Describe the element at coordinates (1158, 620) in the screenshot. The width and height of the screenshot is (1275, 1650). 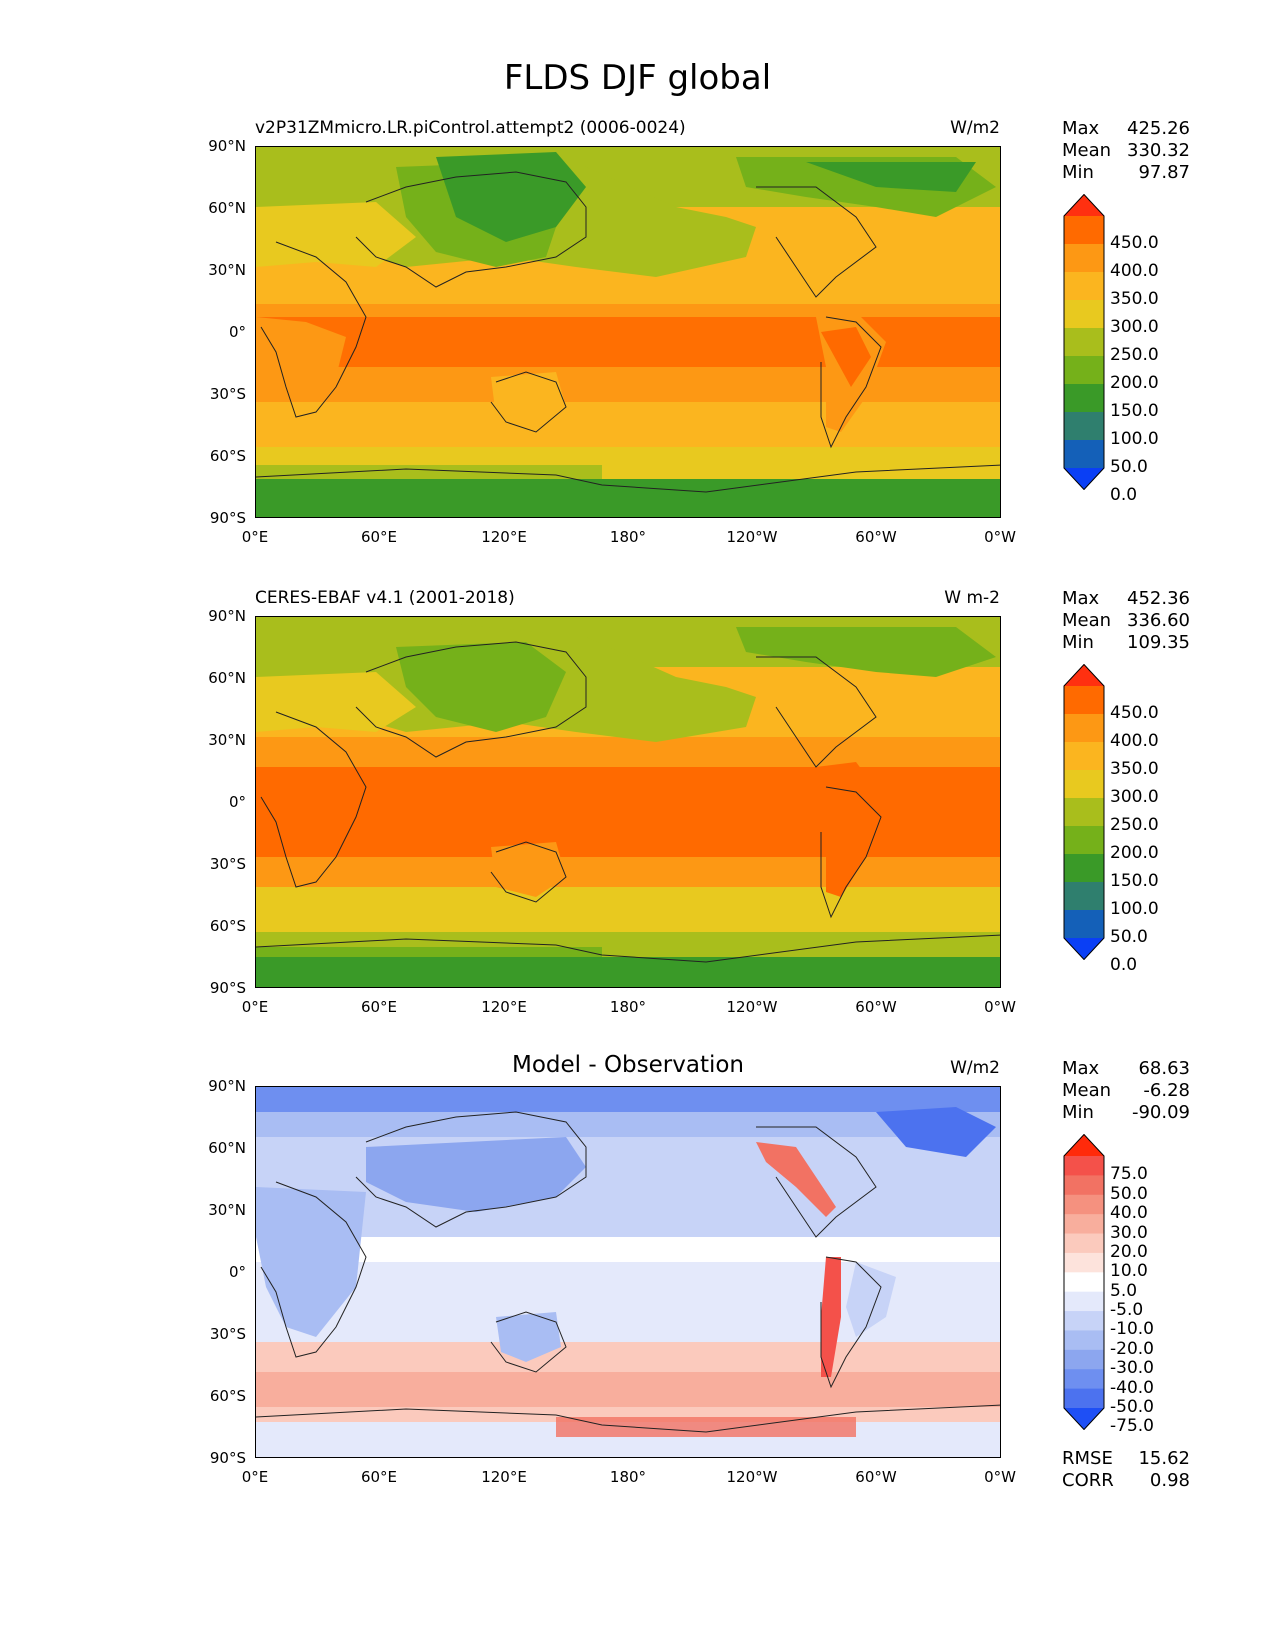
I see `stat-mean-value: 336.60` at that location.